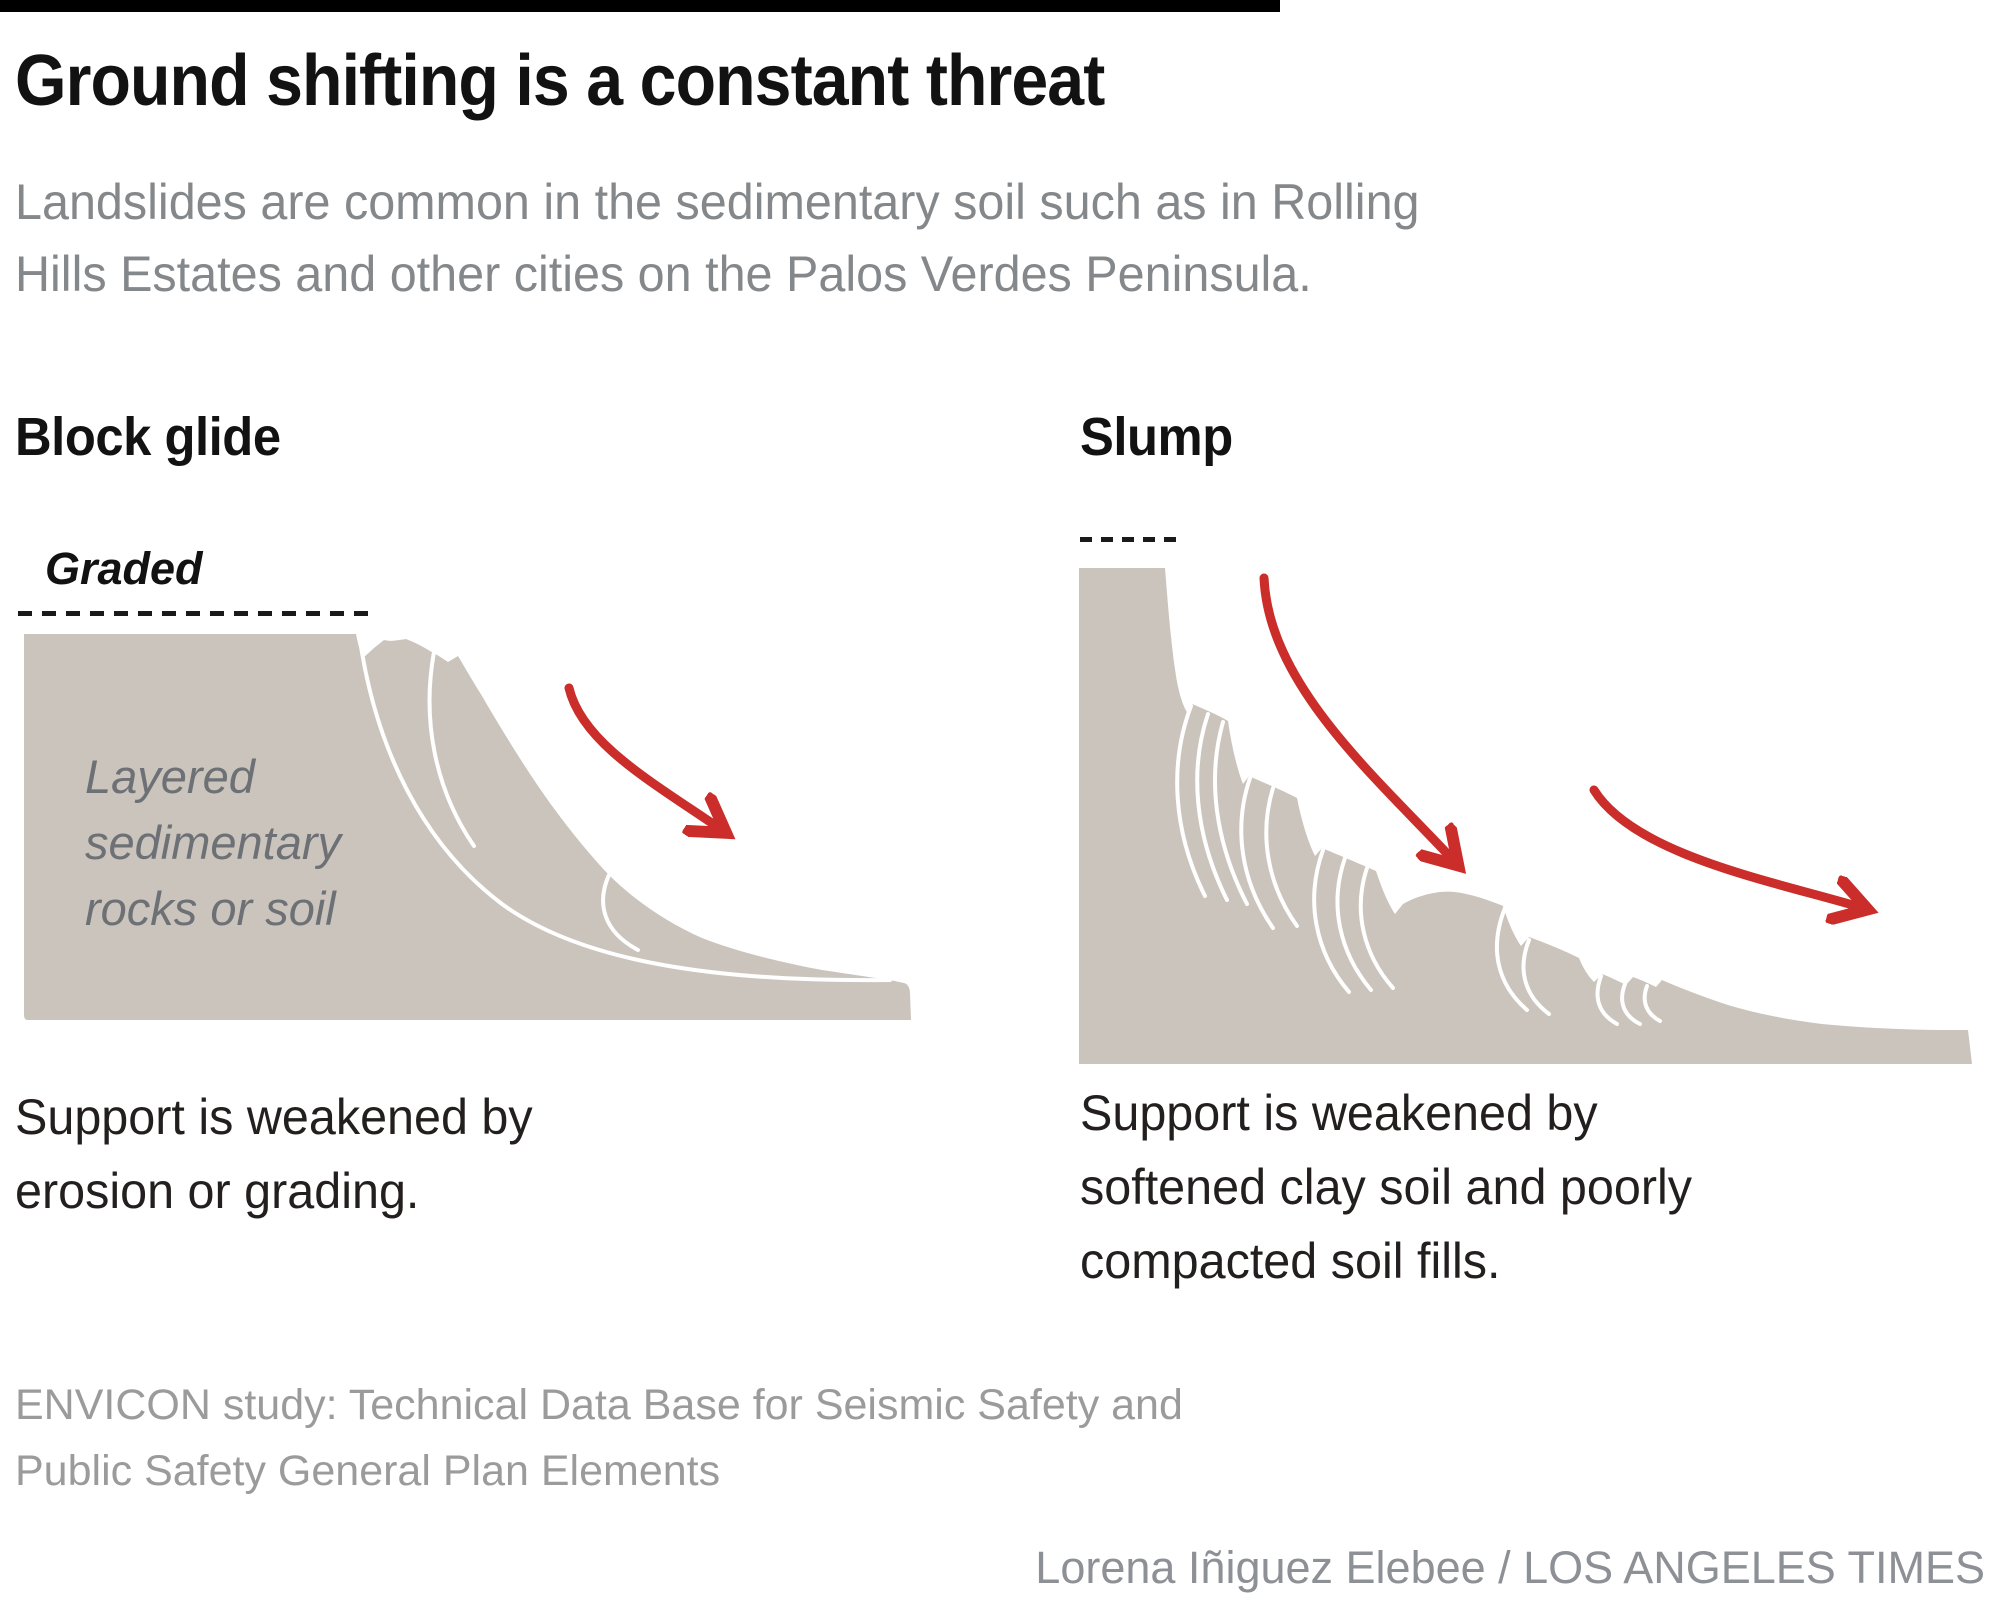  Describe the element at coordinates (124, 568) in the screenshot. I see `graded-label: Graded` at that location.